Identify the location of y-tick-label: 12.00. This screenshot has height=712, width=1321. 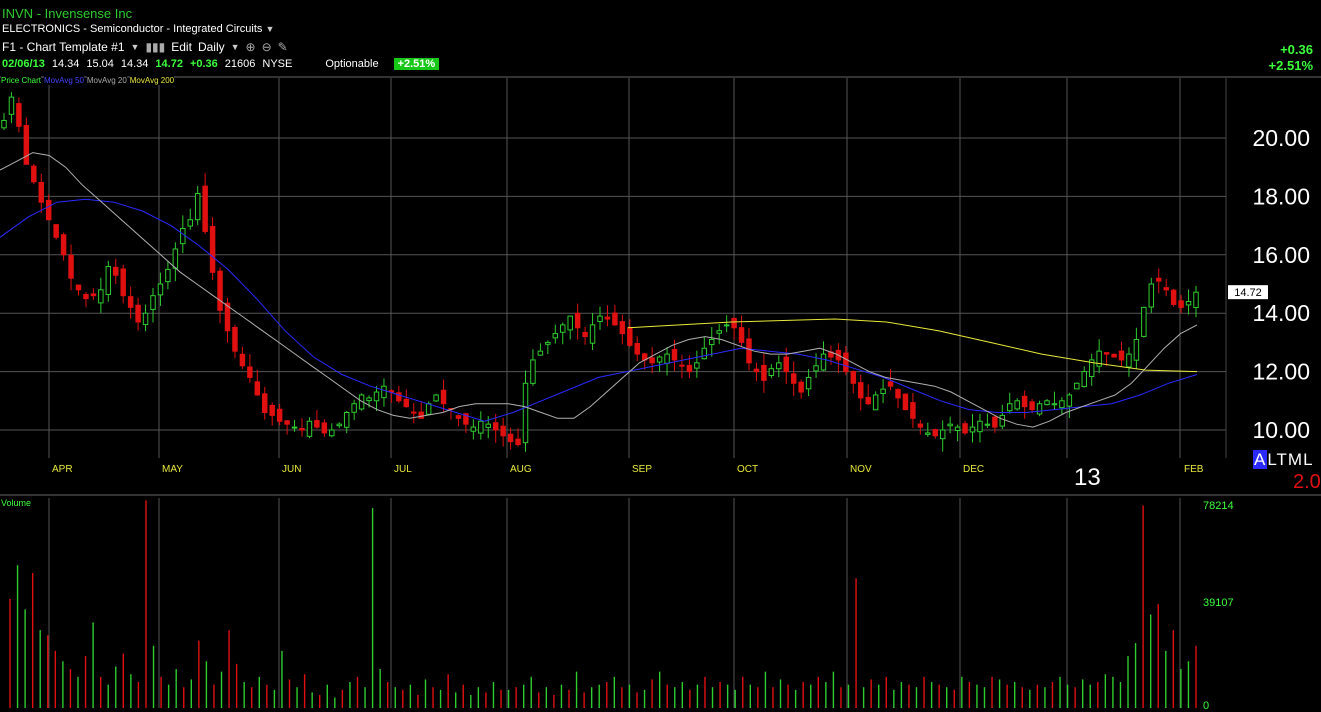
(1281, 372).